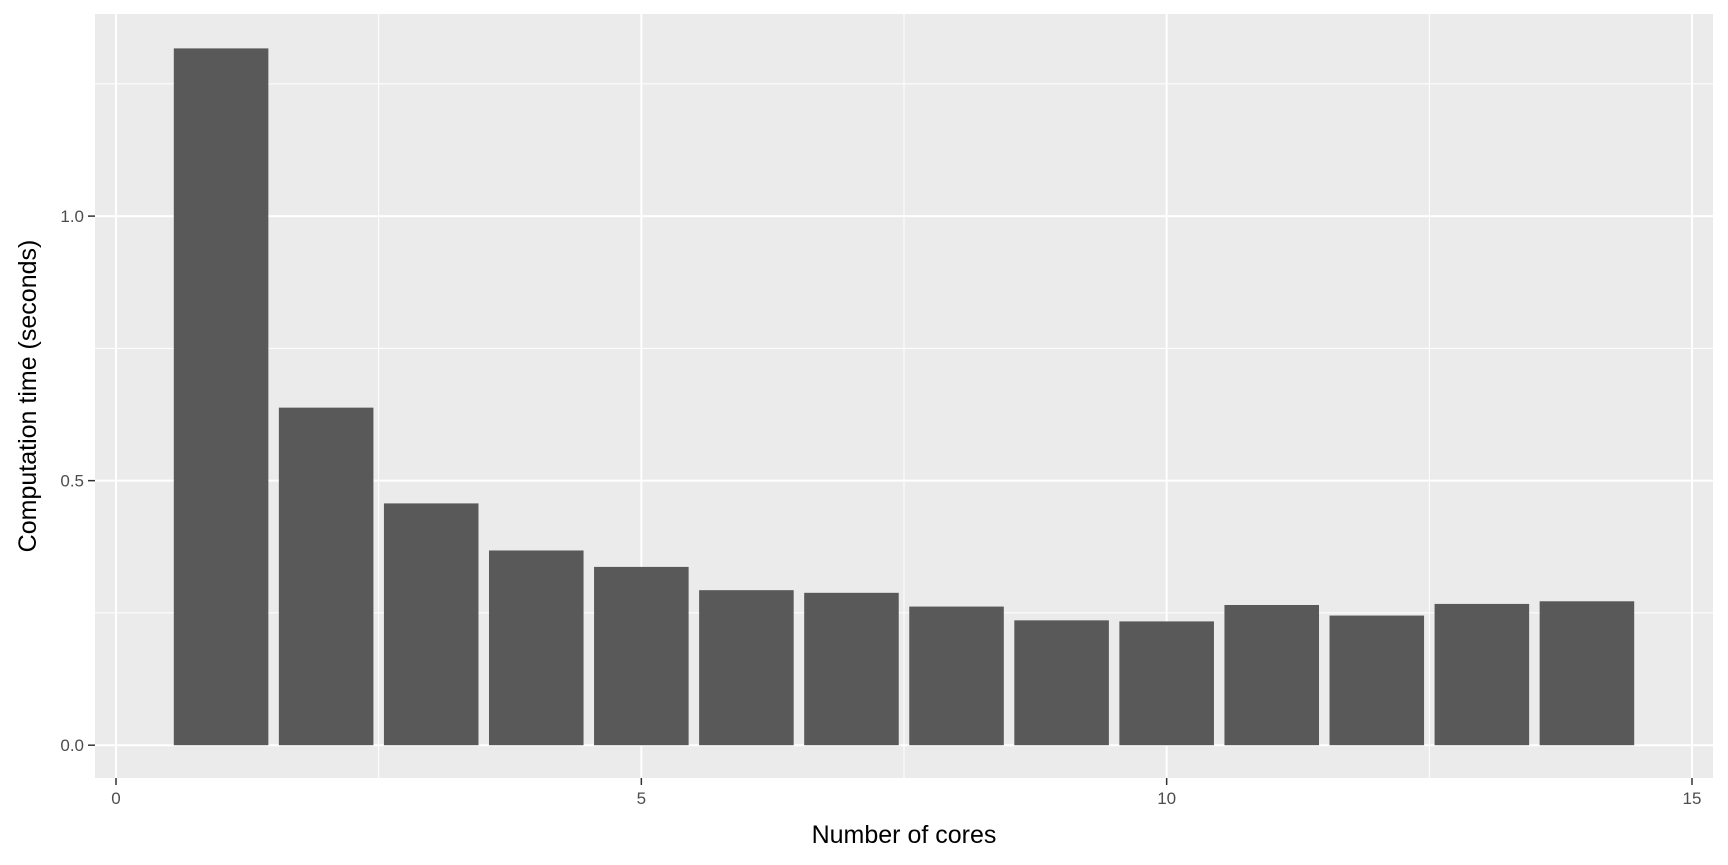 The width and height of the screenshot is (1728, 865). I want to click on x-tick-label: 10, so click(1166, 798).